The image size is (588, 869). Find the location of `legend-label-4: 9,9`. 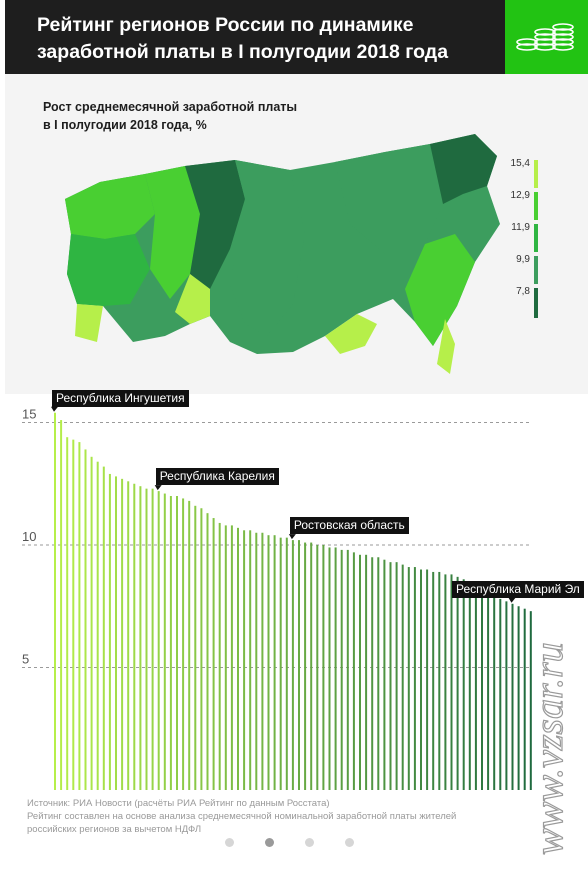

legend-label-4: 9,9 is located at coordinates (523, 259).